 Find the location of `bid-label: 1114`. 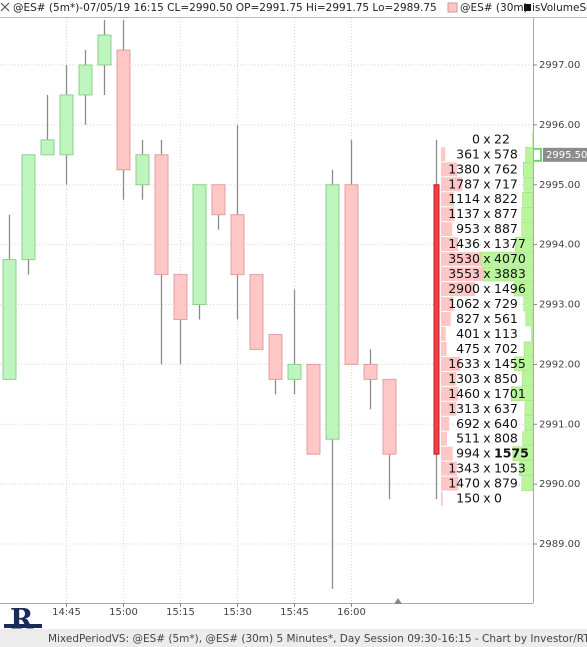

bid-label: 1114 is located at coordinates (464, 198).